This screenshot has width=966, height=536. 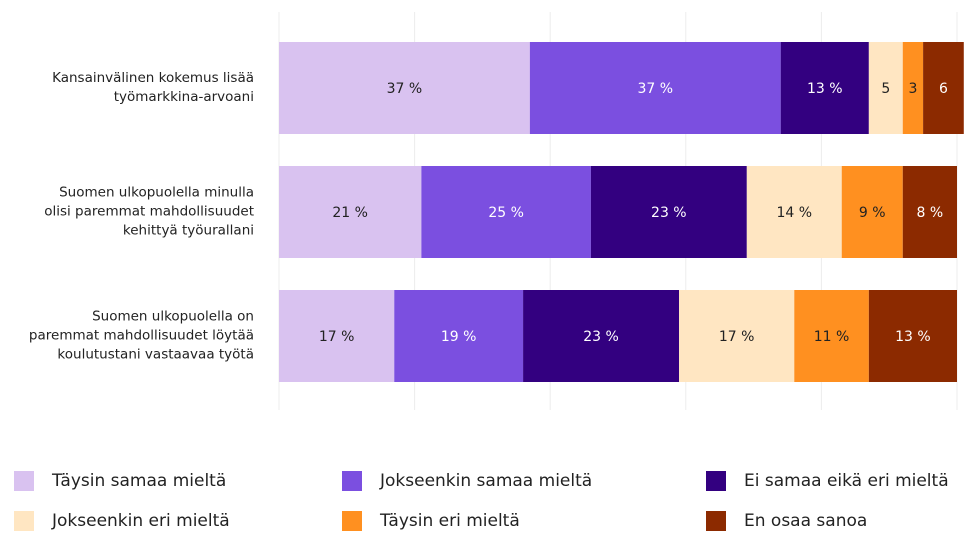 I want to click on legend-label: Jokseenkin samaa mieltä, so click(x=486, y=481).